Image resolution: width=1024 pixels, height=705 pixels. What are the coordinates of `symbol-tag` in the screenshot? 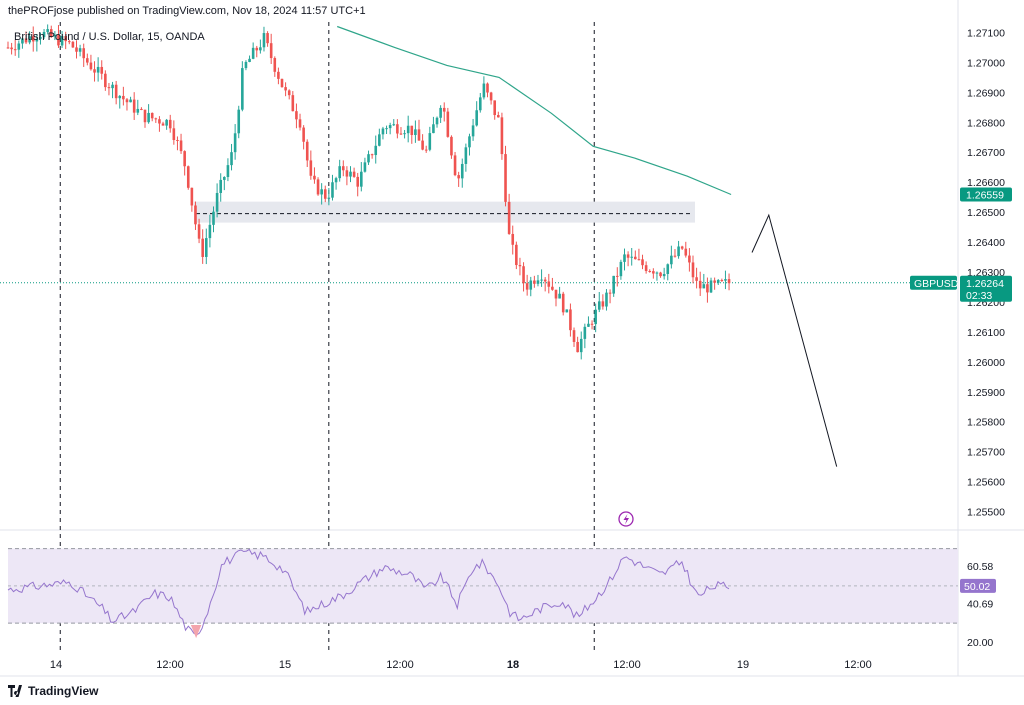 It's located at (933, 282).